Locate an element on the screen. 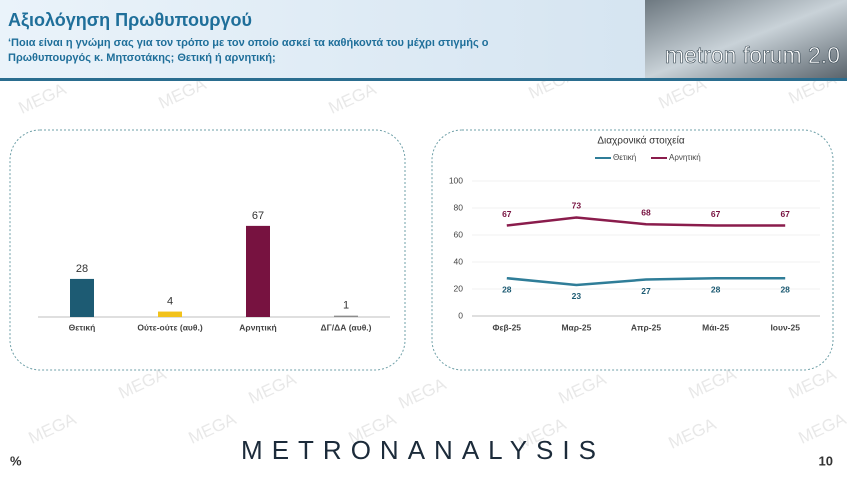  x-tick-label: Ούτε-ούτε (αυθ.) is located at coordinates (170, 327).